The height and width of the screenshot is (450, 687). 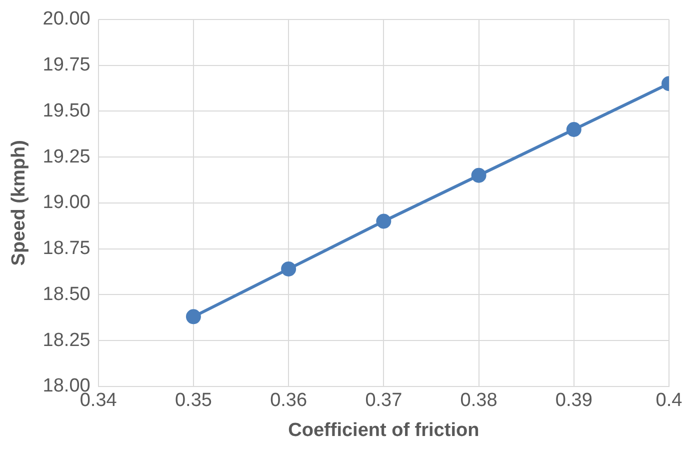 I want to click on y-axis-title: Speed (kmph), so click(x=19, y=203).